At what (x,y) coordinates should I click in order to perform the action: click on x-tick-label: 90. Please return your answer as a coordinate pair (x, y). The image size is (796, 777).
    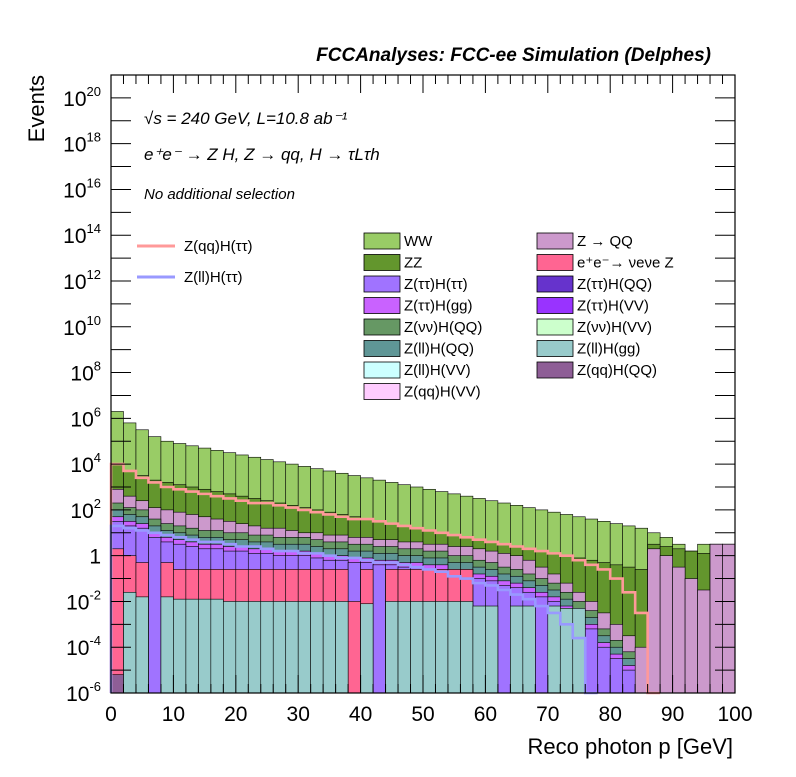
    Looking at the image, I should click on (672, 714).